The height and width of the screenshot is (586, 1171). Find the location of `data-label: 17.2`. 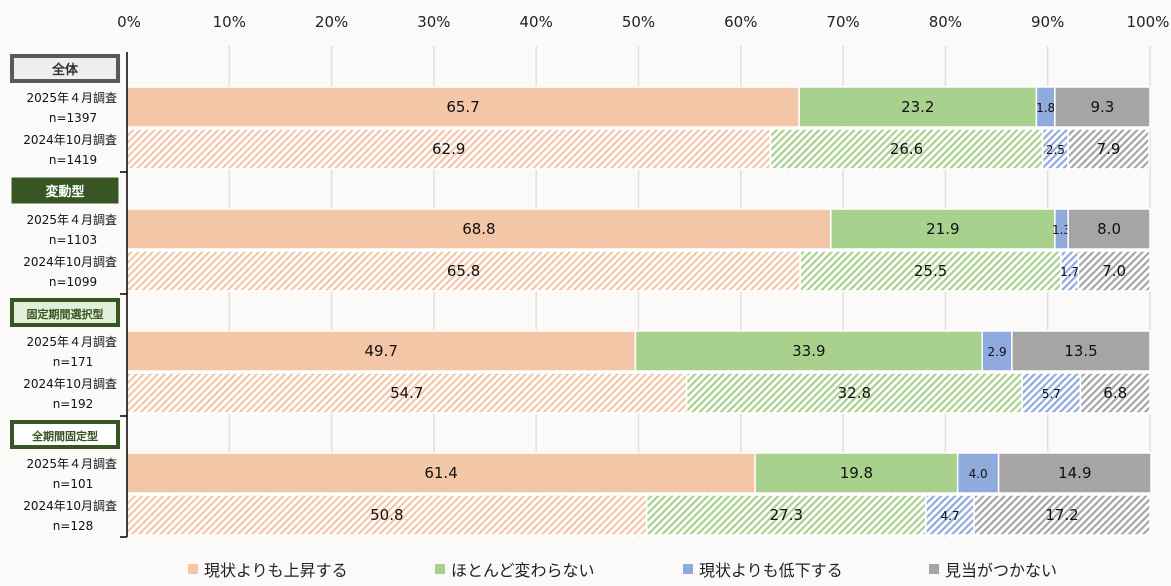

data-label: 17.2 is located at coordinates (1061, 515).